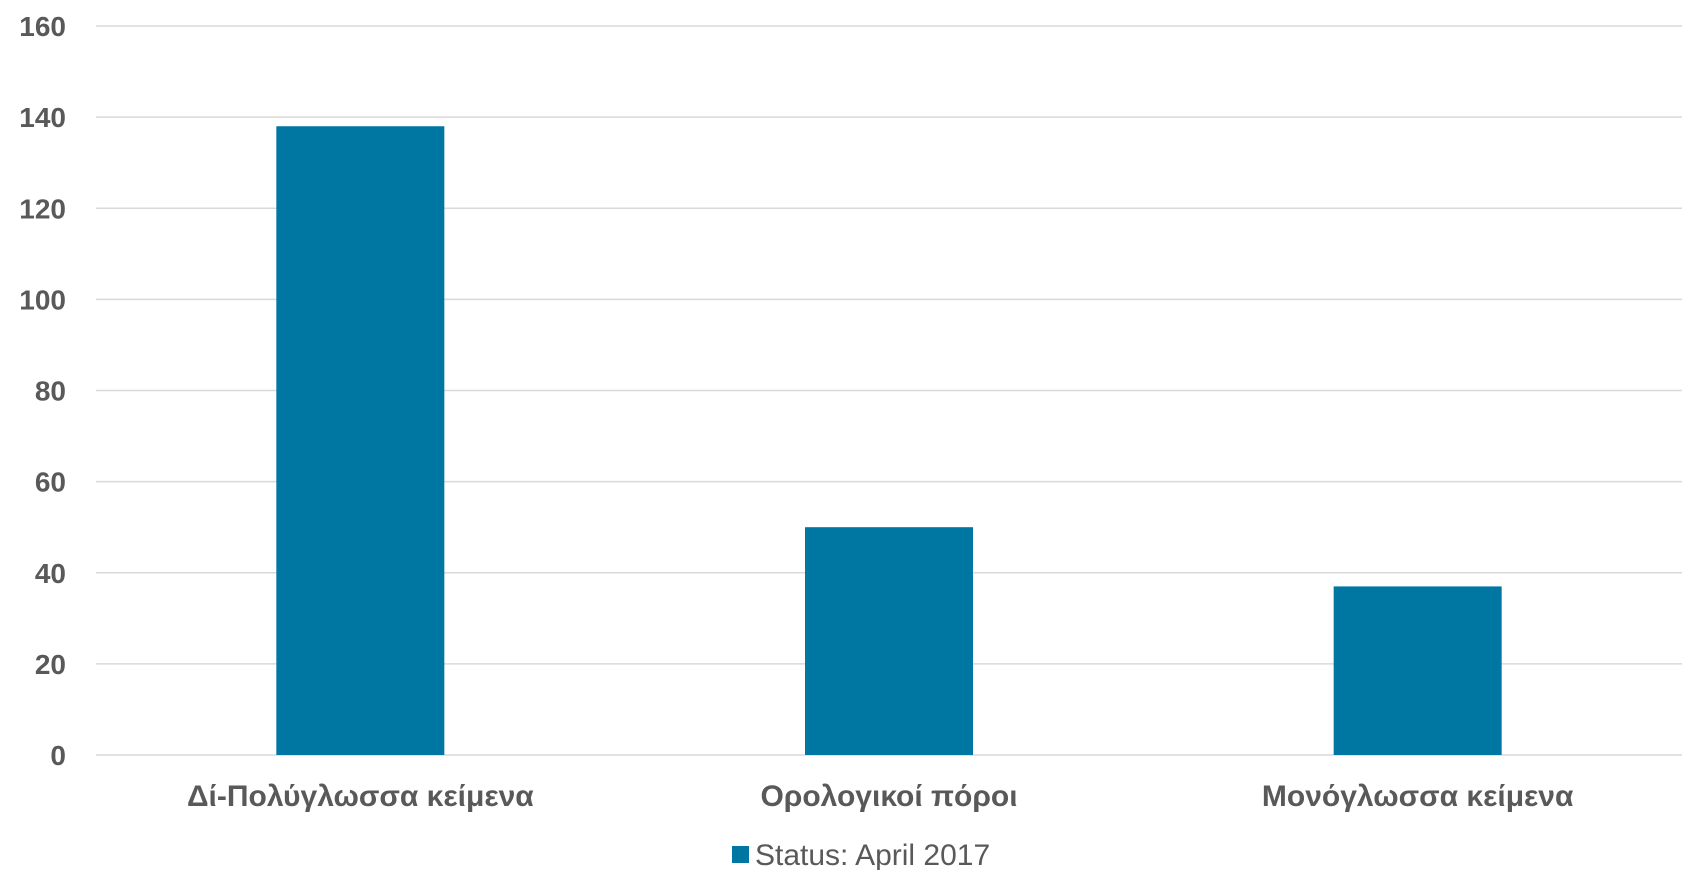 The height and width of the screenshot is (870, 1682). Describe the element at coordinates (50, 482) in the screenshot. I see `y-tick-label: 60` at that location.